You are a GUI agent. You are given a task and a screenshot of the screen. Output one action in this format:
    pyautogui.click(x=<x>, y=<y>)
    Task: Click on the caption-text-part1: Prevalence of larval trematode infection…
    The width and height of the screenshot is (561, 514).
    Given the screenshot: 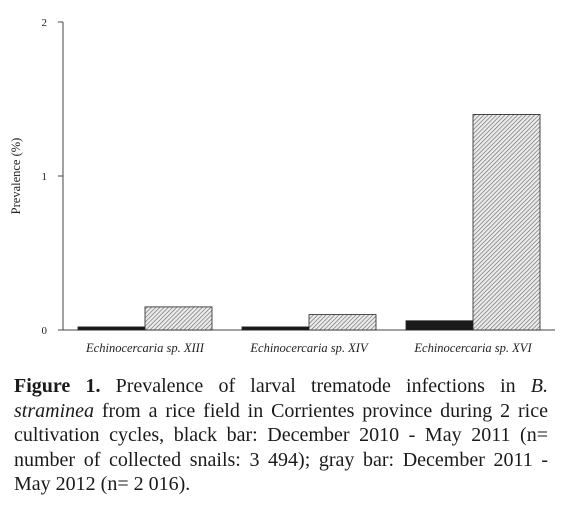 What is the action you would take?
    pyautogui.click(x=315, y=386)
    